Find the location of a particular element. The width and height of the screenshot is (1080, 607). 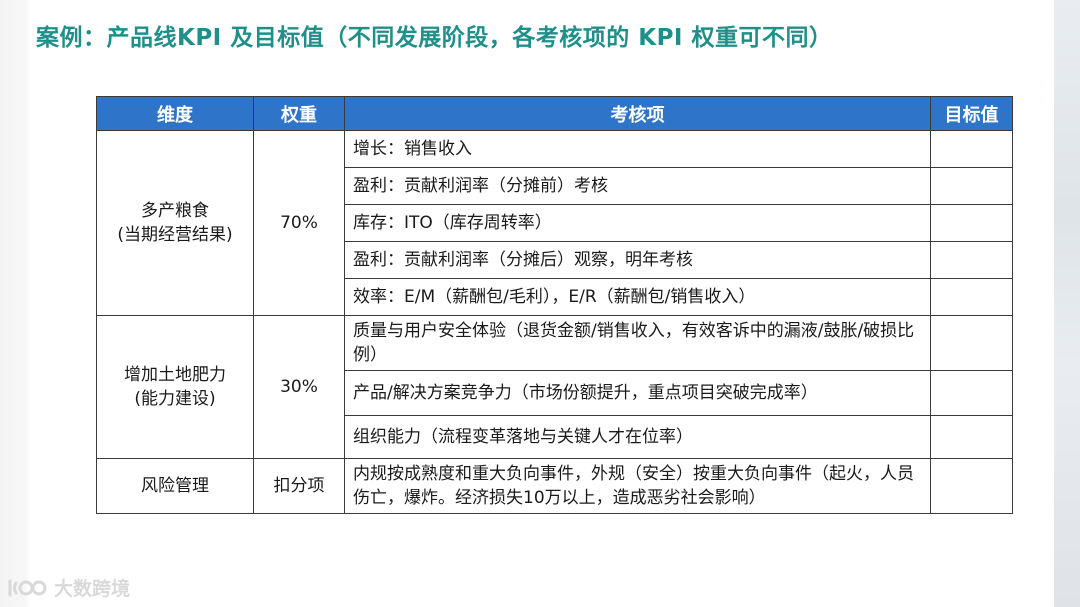

watermark: 大数跨境 is located at coordinates (68, 587).